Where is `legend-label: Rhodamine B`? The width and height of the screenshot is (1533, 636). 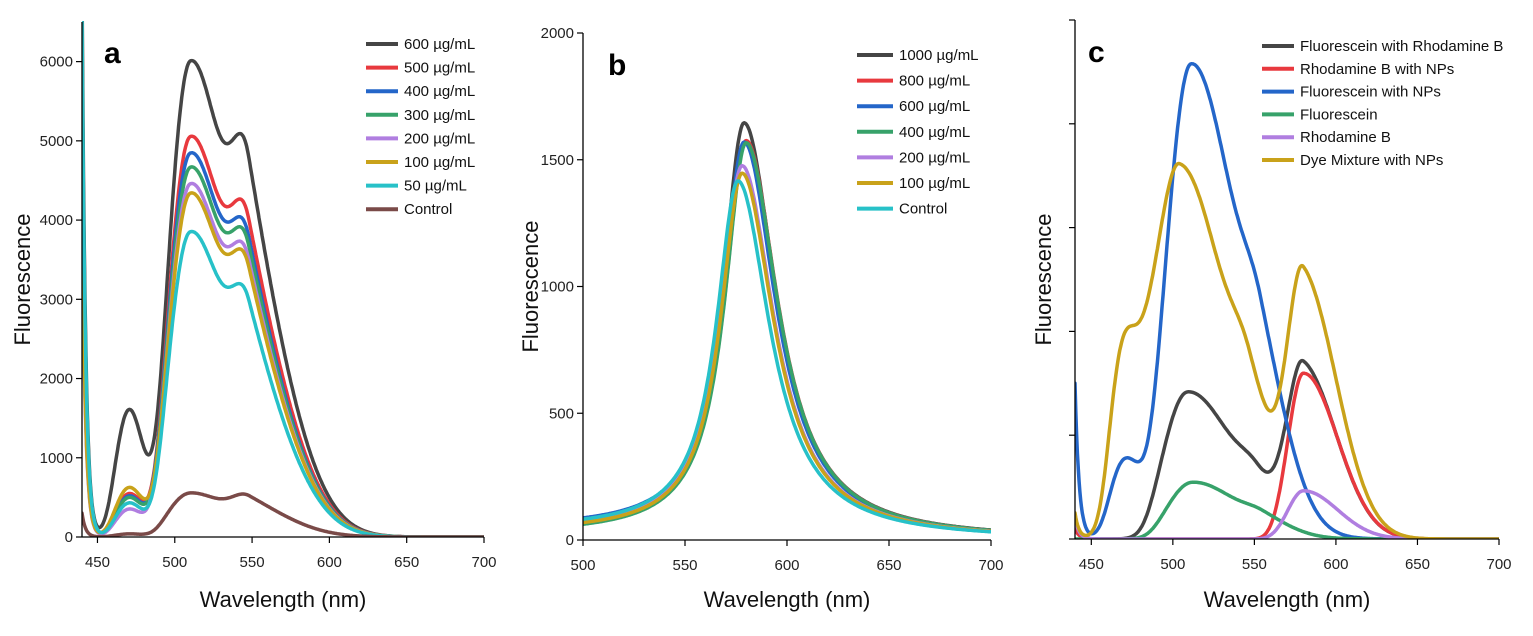 legend-label: Rhodamine B is located at coordinates (1345, 137).